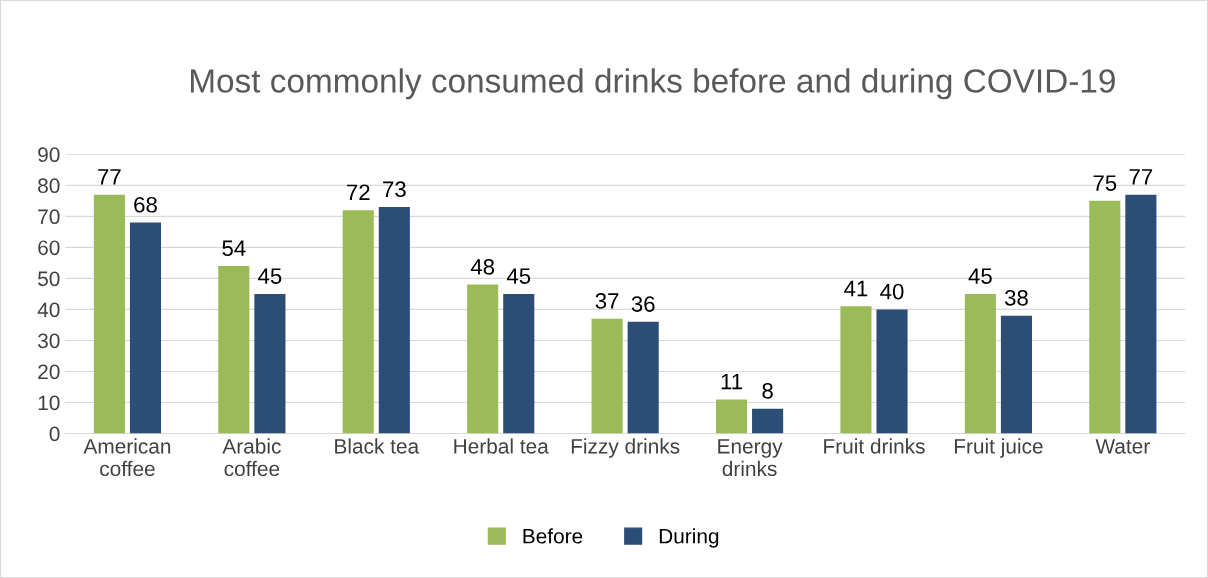 The height and width of the screenshot is (578, 1208). I want to click on data-label: 38, so click(1016, 297).